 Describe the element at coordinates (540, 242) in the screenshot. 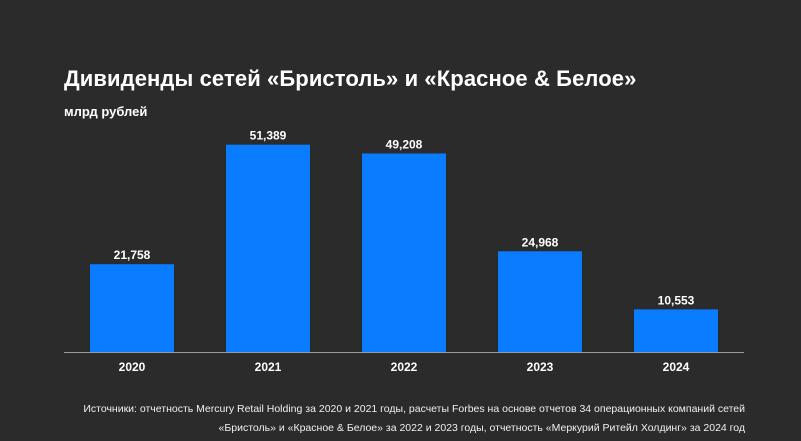

I see `data-label-2023: 24,968` at that location.